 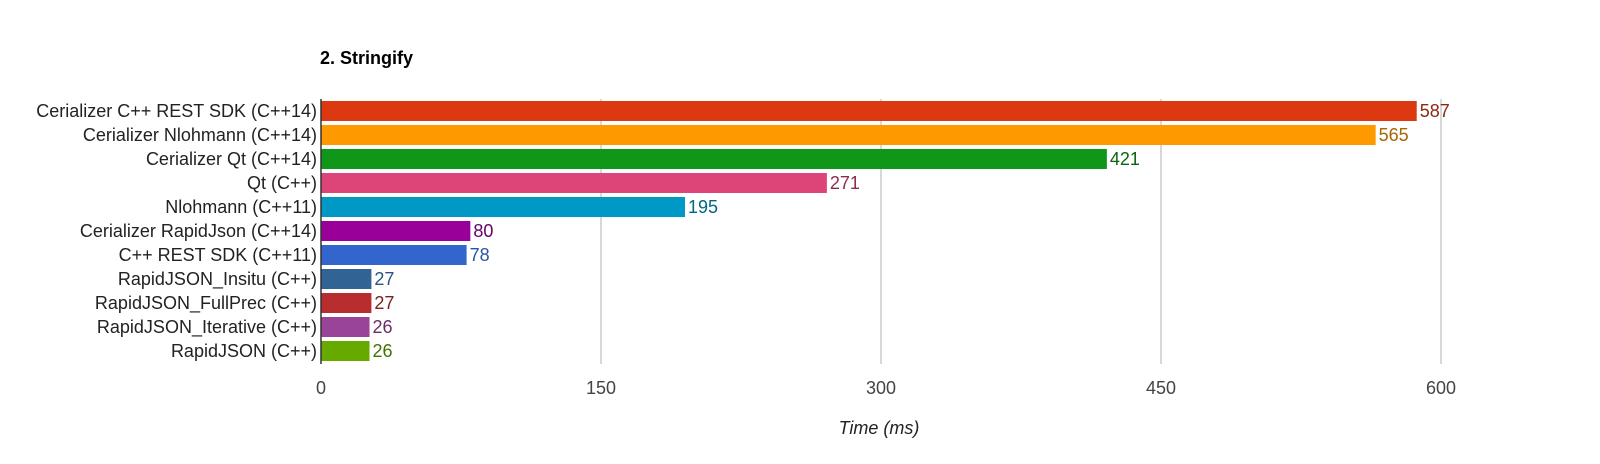 I want to click on category-label: RapidJSON (C++), so click(x=244, y=351).